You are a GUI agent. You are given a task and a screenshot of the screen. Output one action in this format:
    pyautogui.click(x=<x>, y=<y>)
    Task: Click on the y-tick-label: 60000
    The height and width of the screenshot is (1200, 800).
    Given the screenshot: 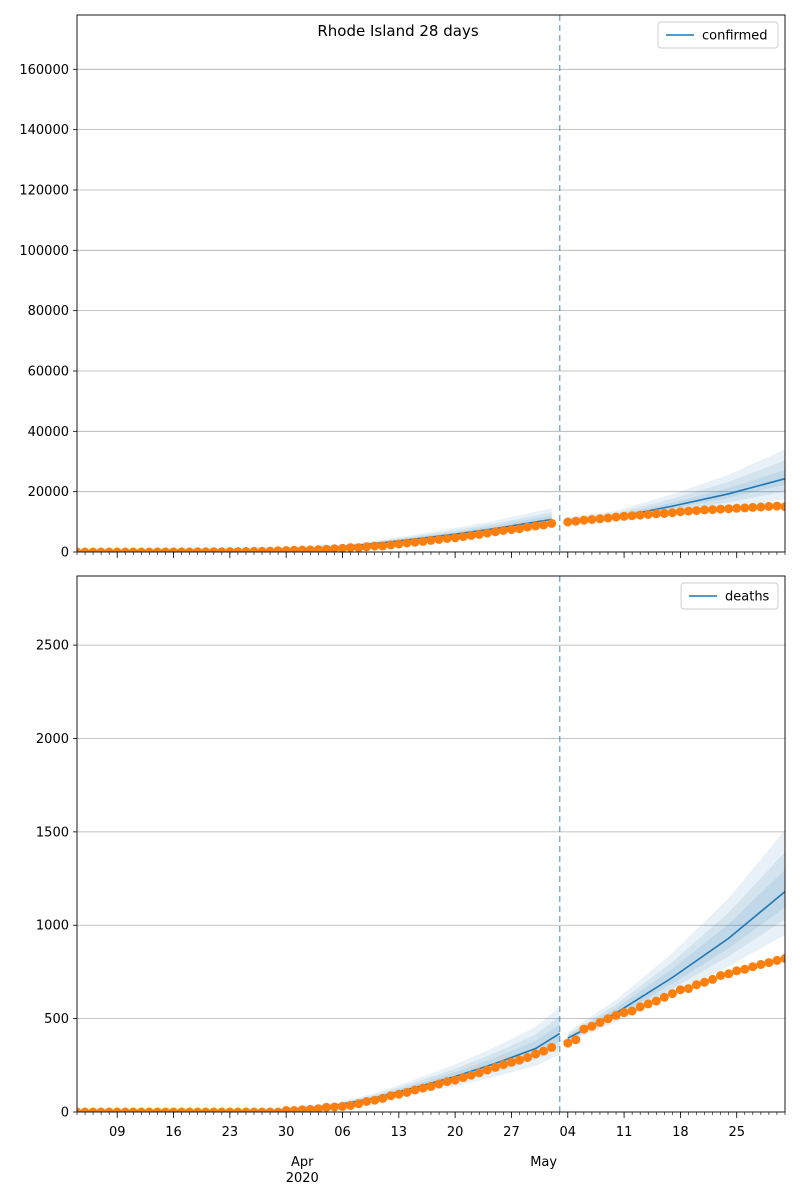 What is the action you would take?
    pyautogui.click(x=48, y=371)
    